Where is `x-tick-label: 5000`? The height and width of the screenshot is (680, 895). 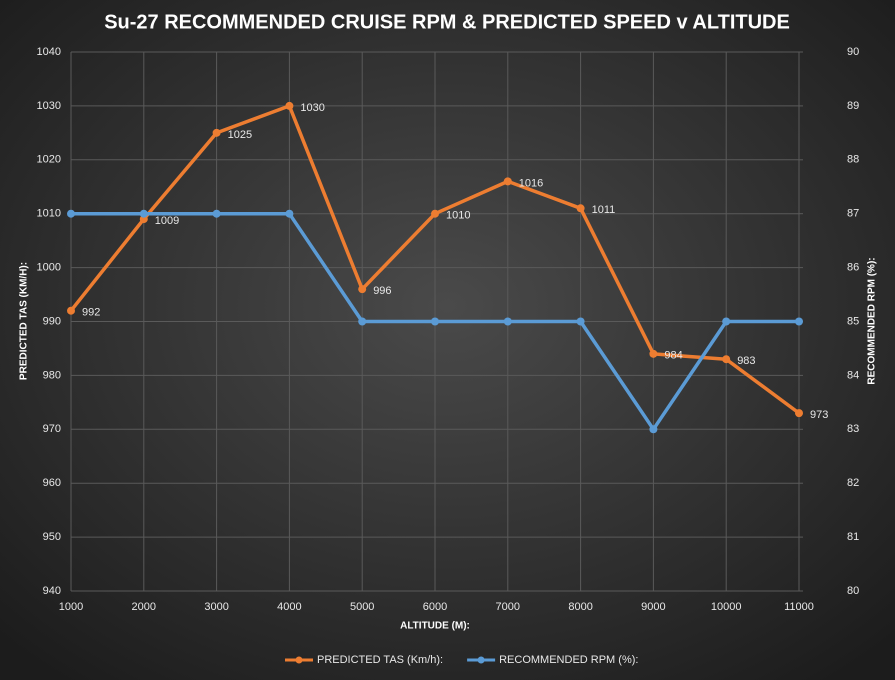 x-tick-label: 5000 is located at coordinates (362, 607).